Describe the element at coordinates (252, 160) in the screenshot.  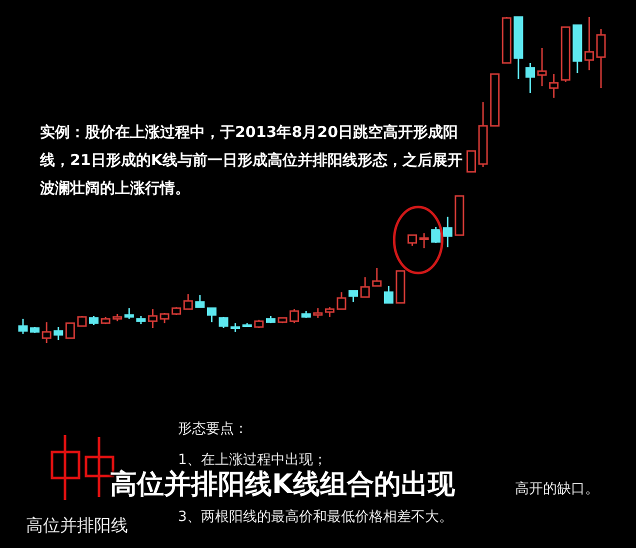
I see `annotation: 实例：股价在上涨过程中，于2013年8月20日跳空高开形成阳线，21日形成的K线与前一日形成高位并排阳线形态，之后展开波澜壮阔的上涨行情。` at that location.